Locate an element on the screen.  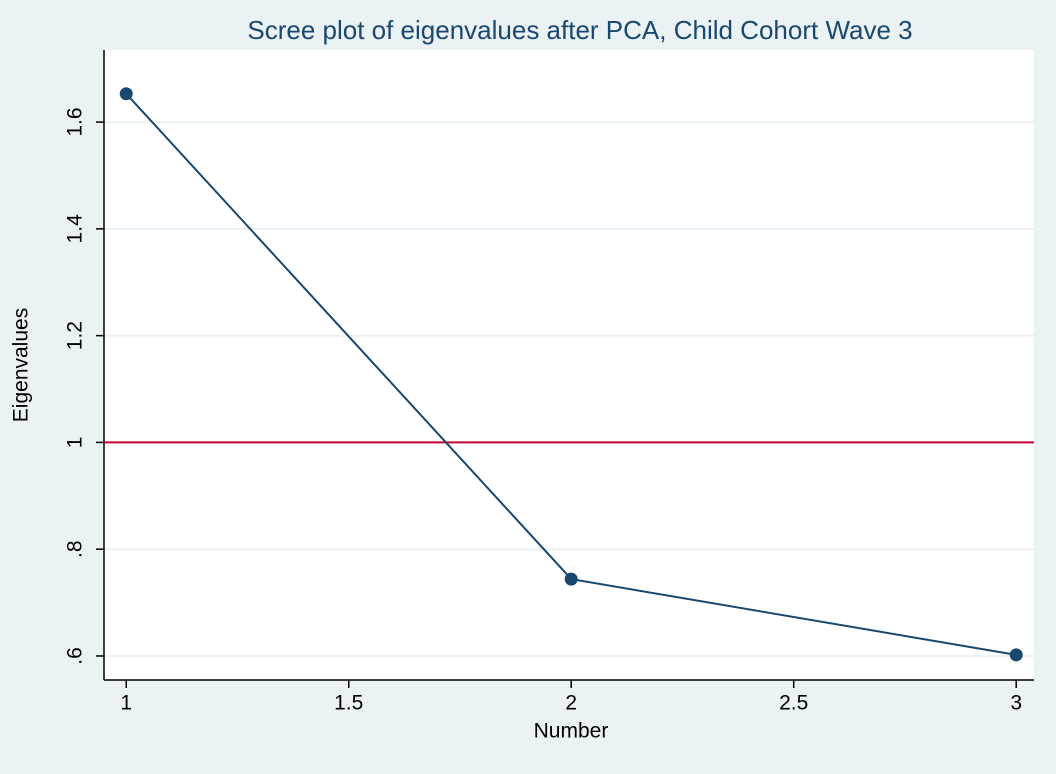
y-tick-label: .8 is located at coordinates (75, 549).